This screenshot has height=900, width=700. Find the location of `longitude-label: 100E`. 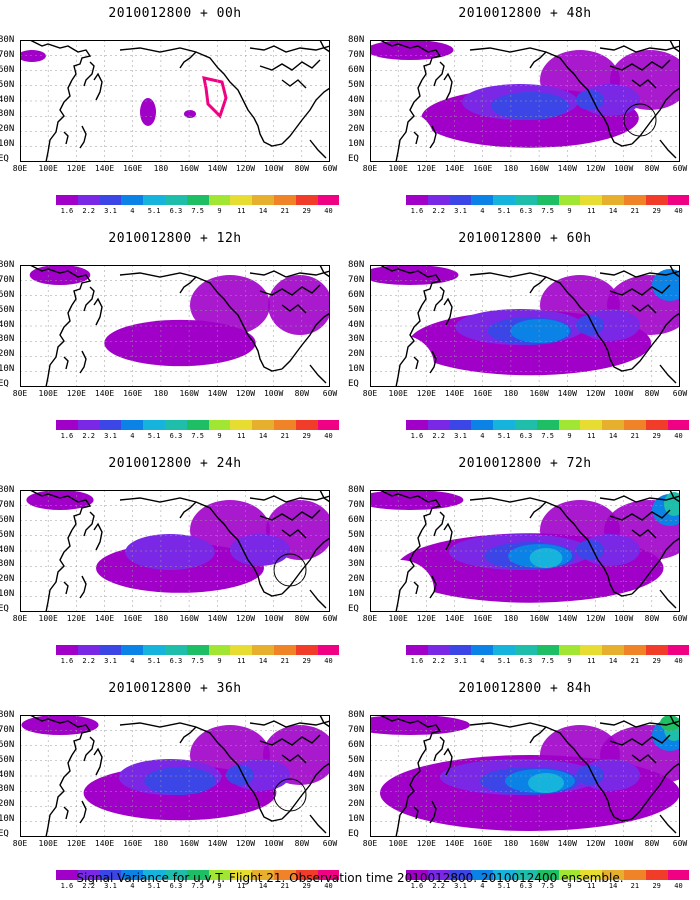

longitude-label: 100E is located at coordinates (48, 168).